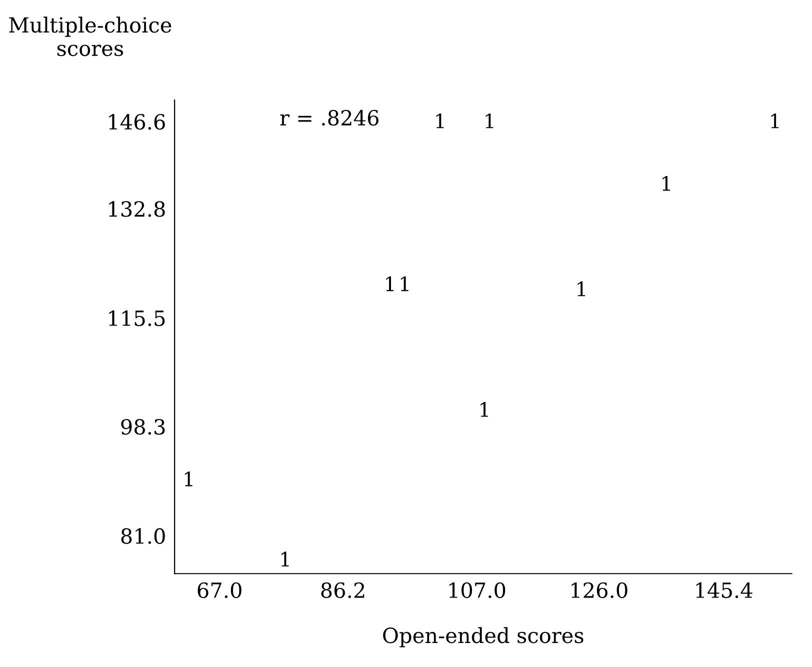  I want to click on x-tick-label: 145.4, so click(724, 590).